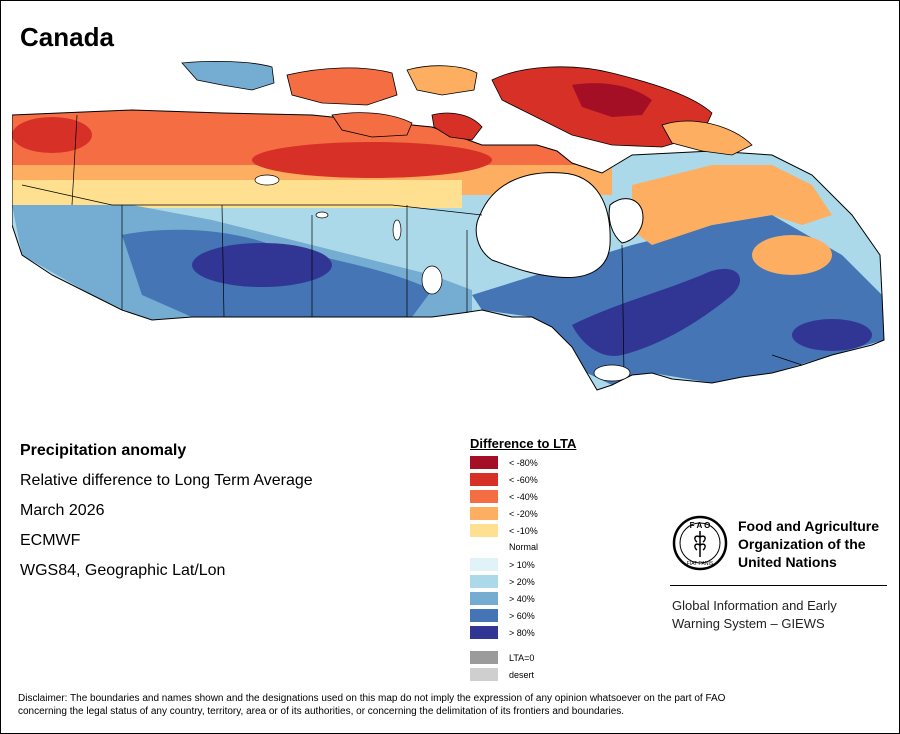 The image size is (900, 734). Describe the element at coordinates (522, 674) in the screenshot. I see `legend-item-label: desert` at that location.